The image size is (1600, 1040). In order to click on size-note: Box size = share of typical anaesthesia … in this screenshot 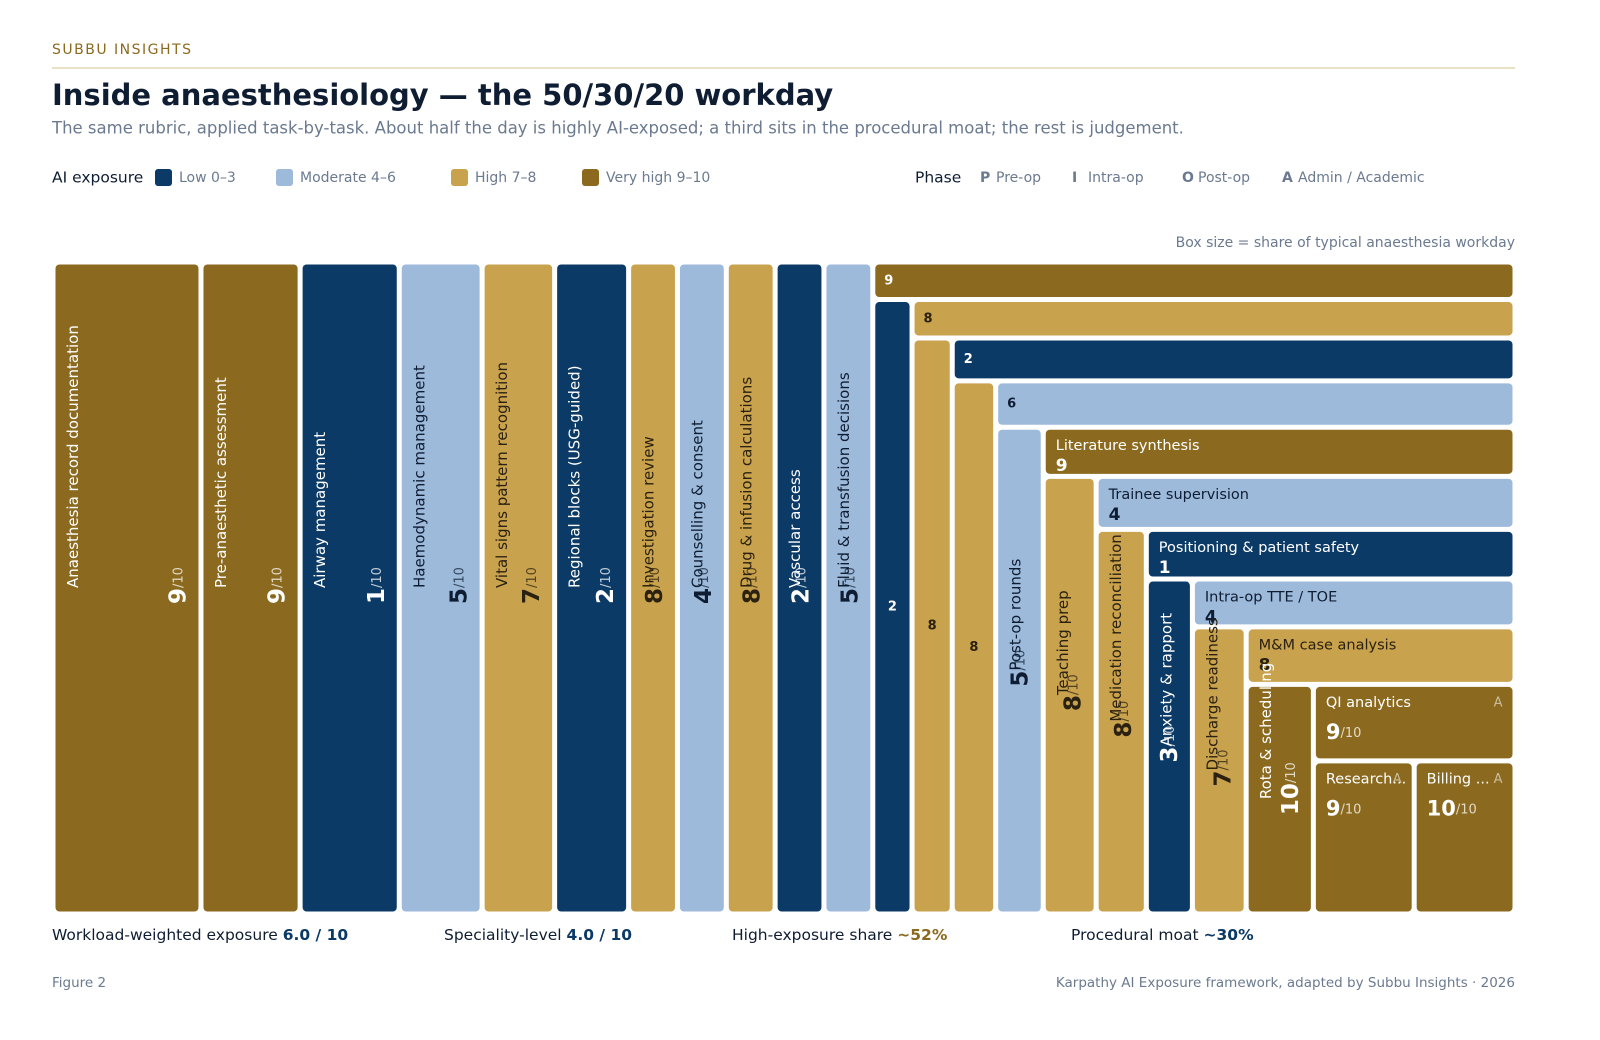, I will do `click(1345, 243)`.